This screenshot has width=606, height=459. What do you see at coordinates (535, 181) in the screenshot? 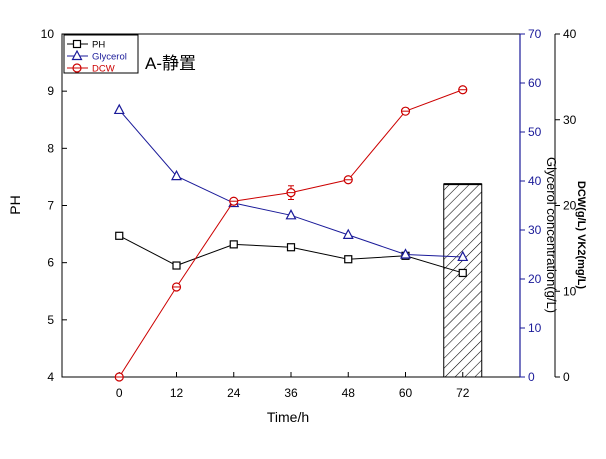
I see `y-tick-label-glycerol: 40` at bounding box center [535, 181].